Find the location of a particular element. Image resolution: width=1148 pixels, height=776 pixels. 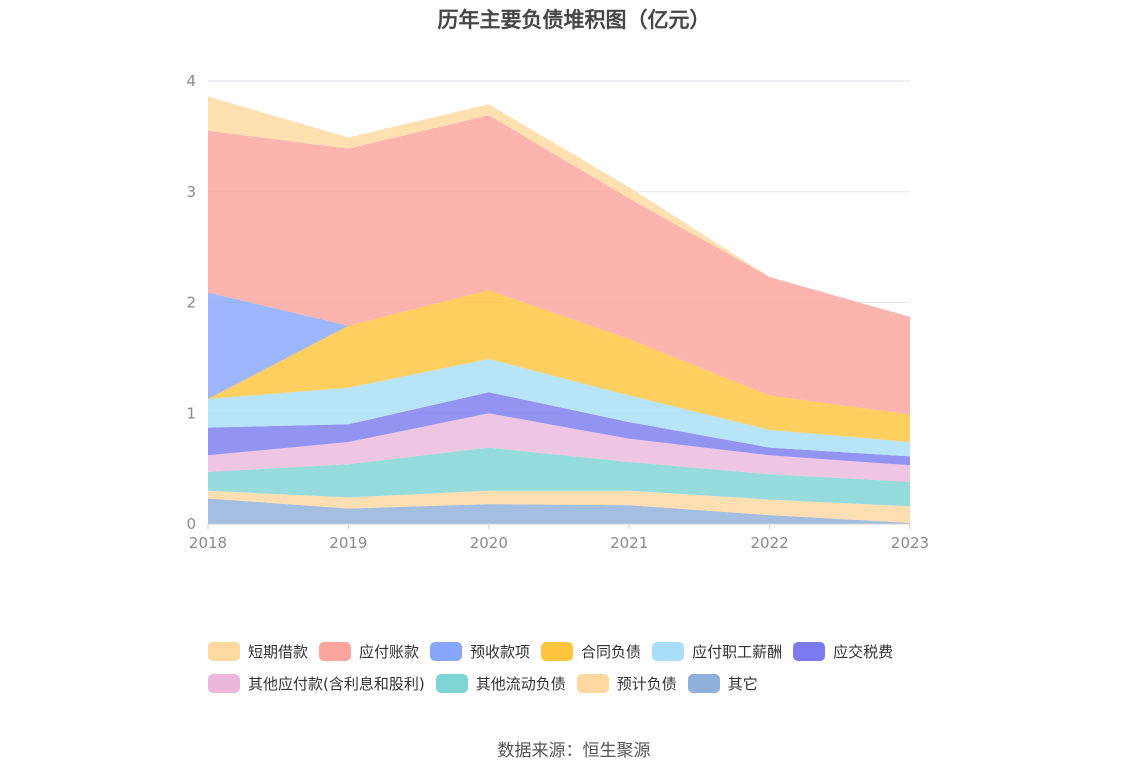

x-tick-label: 2021 is located at coordinates (629, 543).